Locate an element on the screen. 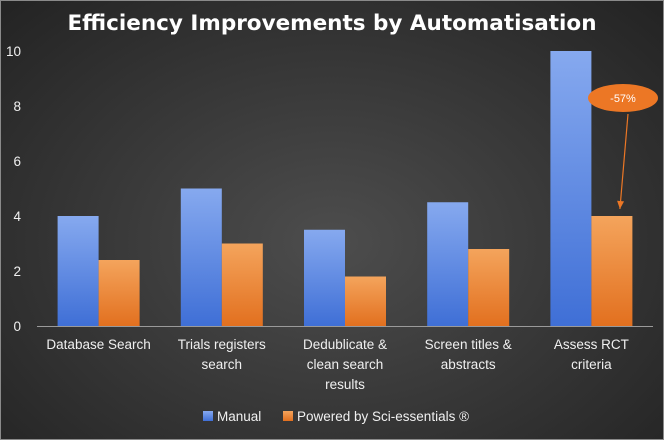 This screenshot has height=440, width=664. x-tick-label: Trials registers search is located at coordinates (222, 354).